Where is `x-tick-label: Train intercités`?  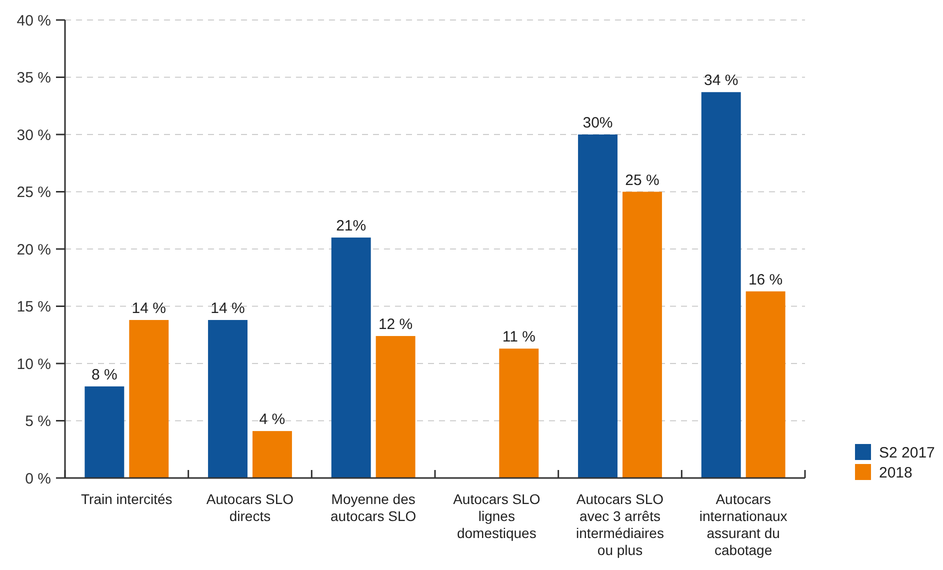 x-tick-label: Train intercités is located at coordinates (126, 499).